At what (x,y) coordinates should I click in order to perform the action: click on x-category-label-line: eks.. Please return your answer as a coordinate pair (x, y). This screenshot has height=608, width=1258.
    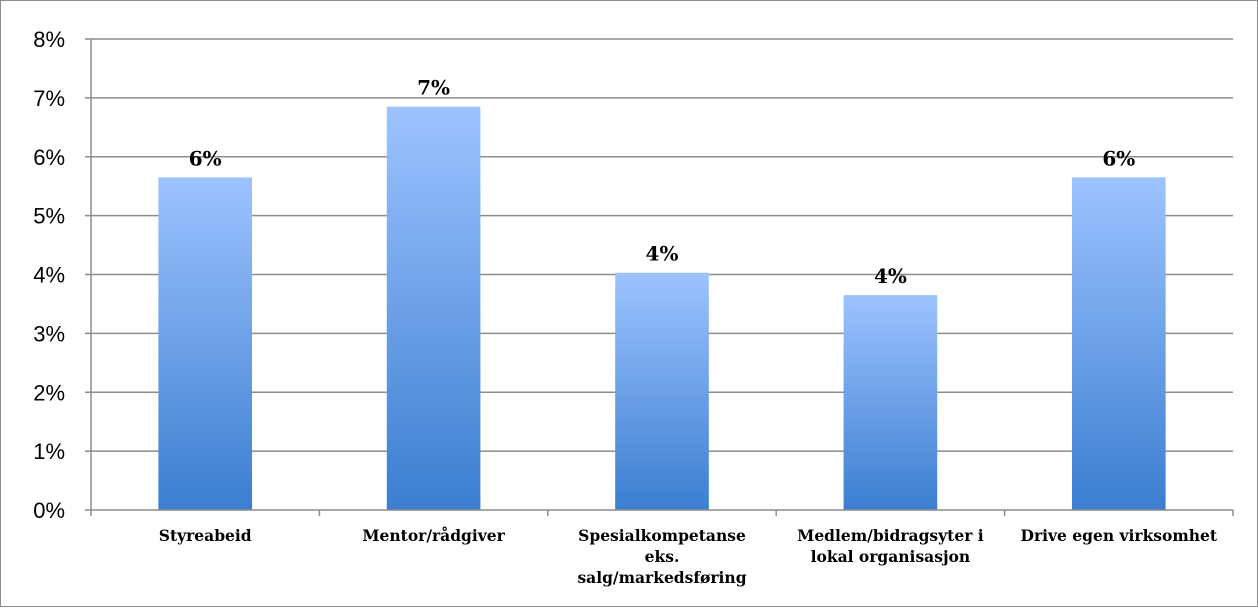
    Looking at the image, I should click on (662, 556).